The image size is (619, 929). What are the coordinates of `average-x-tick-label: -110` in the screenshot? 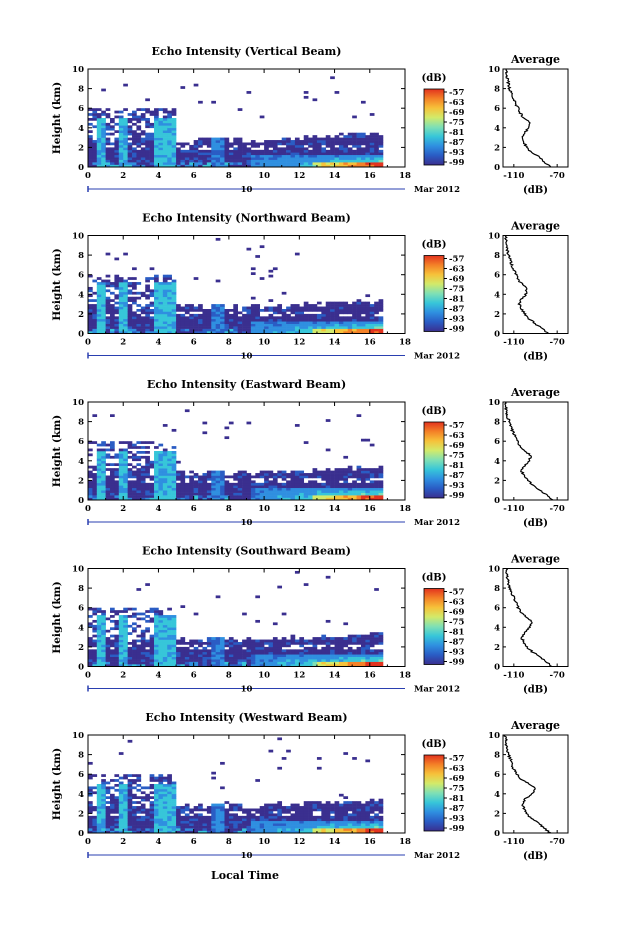 It's located at (513, 176).